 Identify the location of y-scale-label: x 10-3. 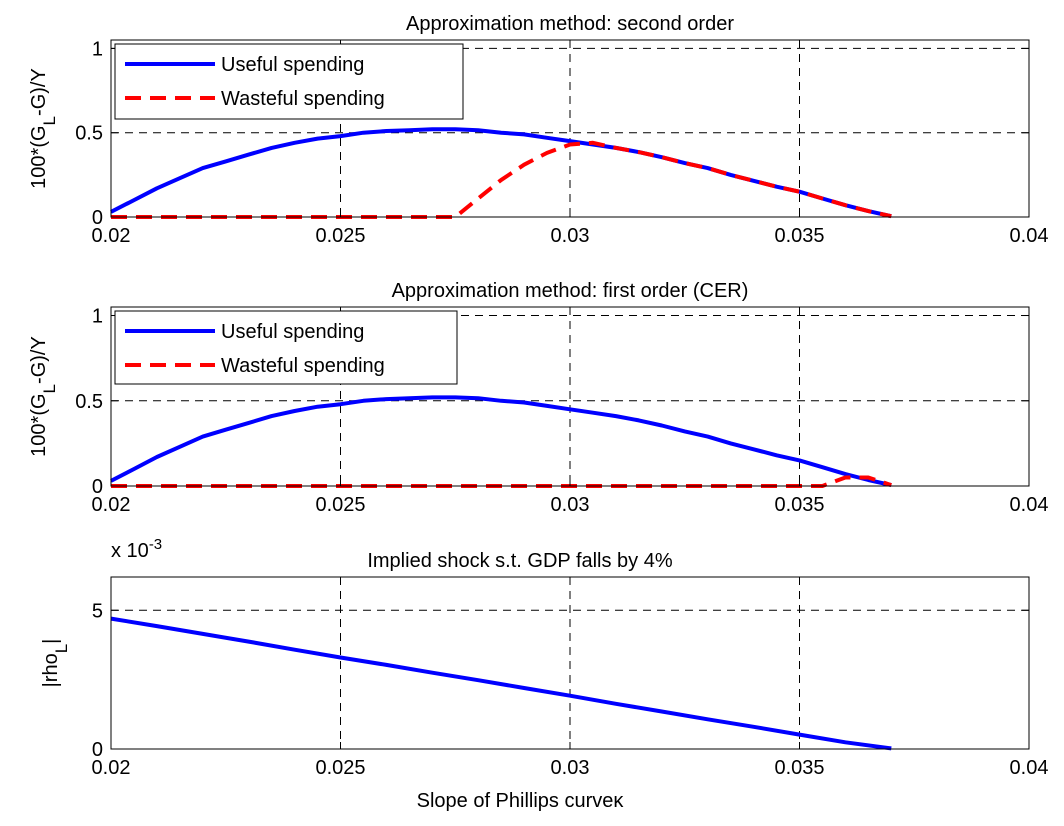
(136, 549).